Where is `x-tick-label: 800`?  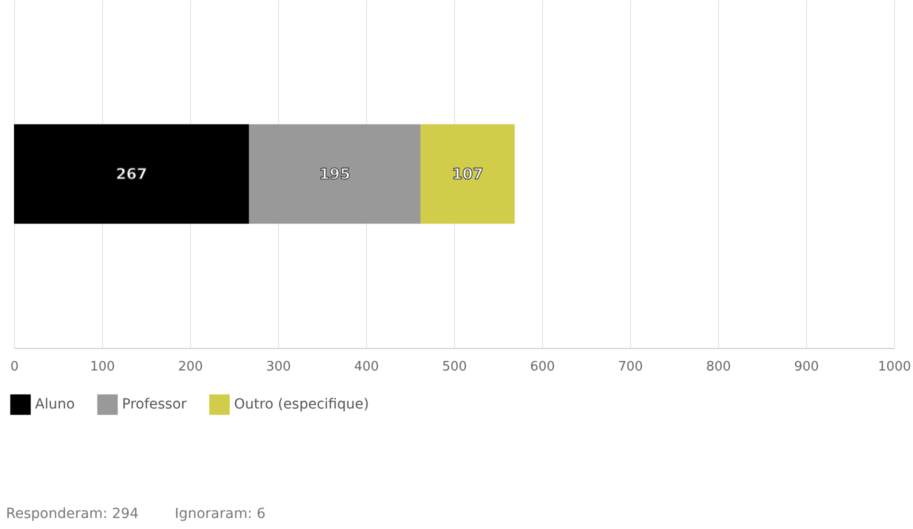
x-tick-label: 800 is located at coordinates (718, 367).